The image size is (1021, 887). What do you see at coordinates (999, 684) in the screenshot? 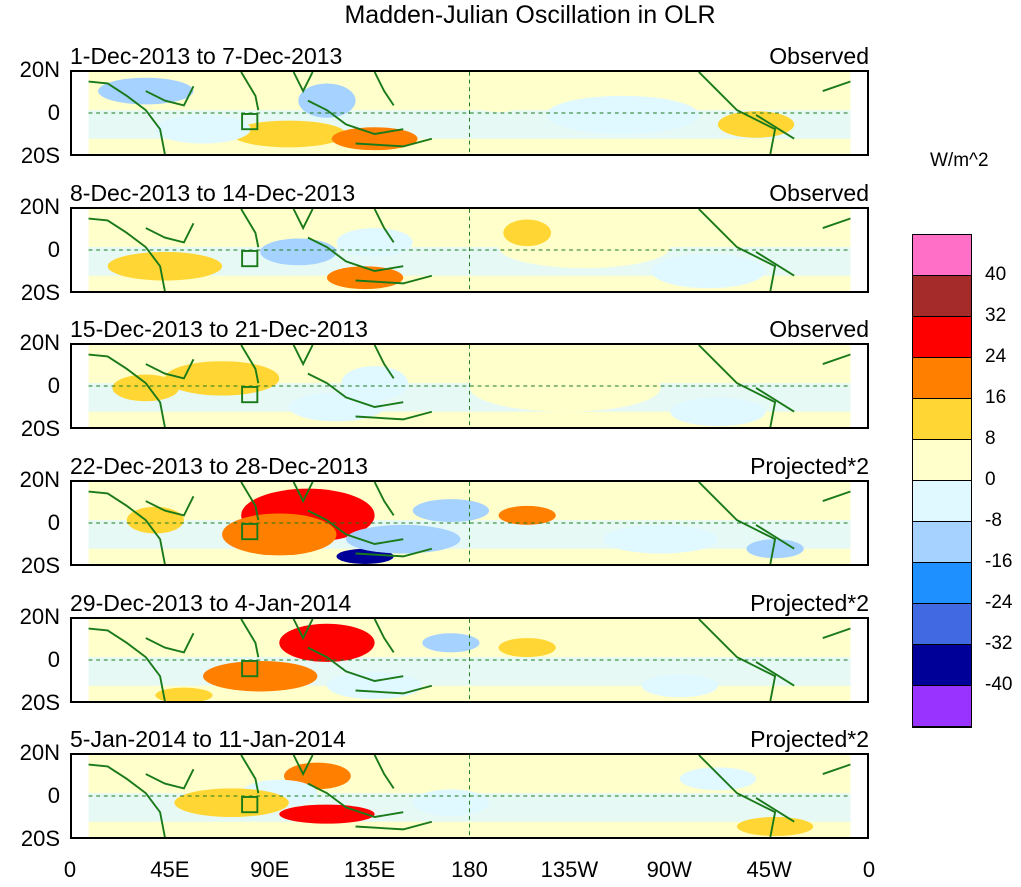
I see `colorbar-tick-label: -40` at bounding box center [999, 684].